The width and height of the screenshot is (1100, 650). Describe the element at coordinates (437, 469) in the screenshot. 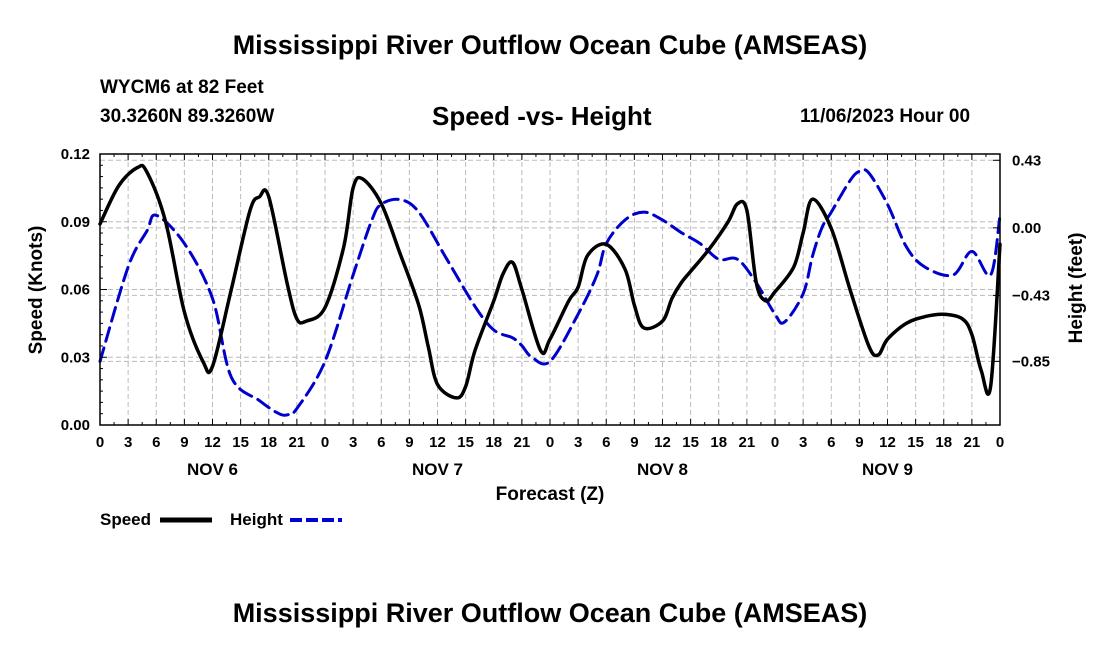

I see `day-label: NOV 7` at that location.